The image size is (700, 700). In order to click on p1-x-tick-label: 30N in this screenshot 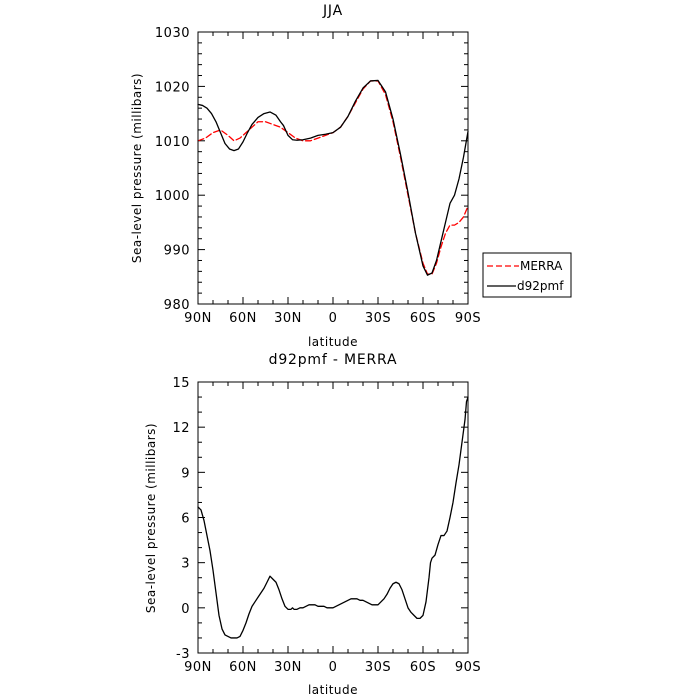, I will do `click(288, 318)`.